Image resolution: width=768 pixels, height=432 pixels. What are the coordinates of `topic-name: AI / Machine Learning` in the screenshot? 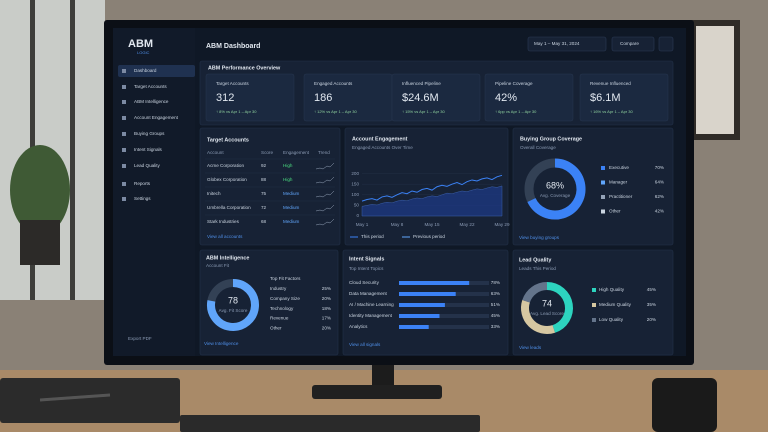 It's located at (371, 304).